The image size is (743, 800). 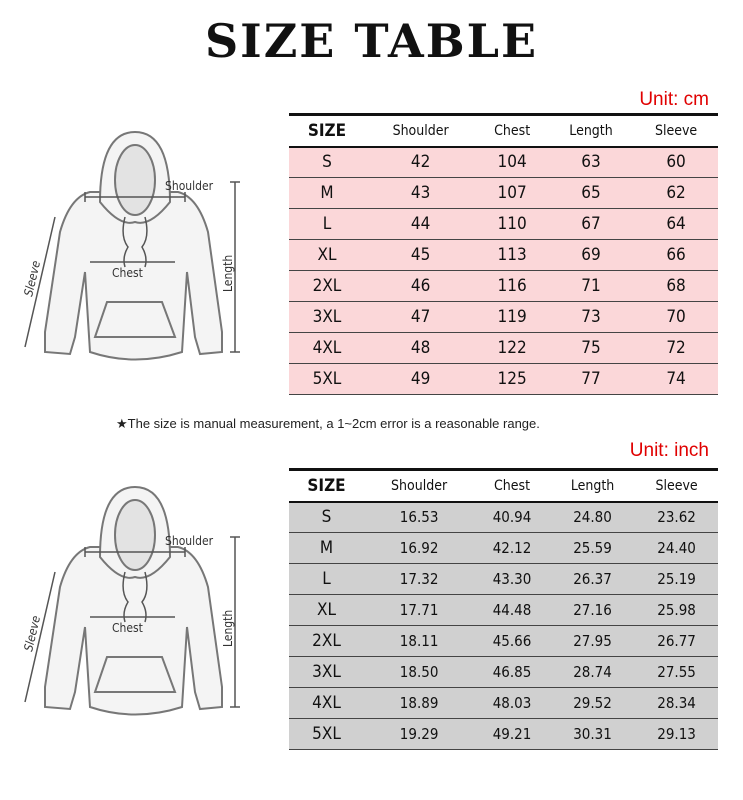 I want to click on value-cell: 107, so click(x=512, y=193).